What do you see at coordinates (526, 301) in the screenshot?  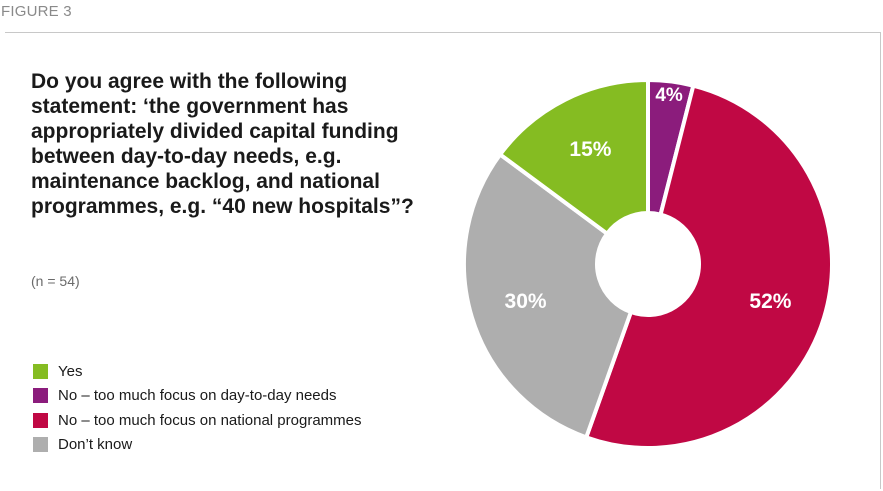 I see `pie-label-don-t-know: 30%` at bounding box center [526, 301].